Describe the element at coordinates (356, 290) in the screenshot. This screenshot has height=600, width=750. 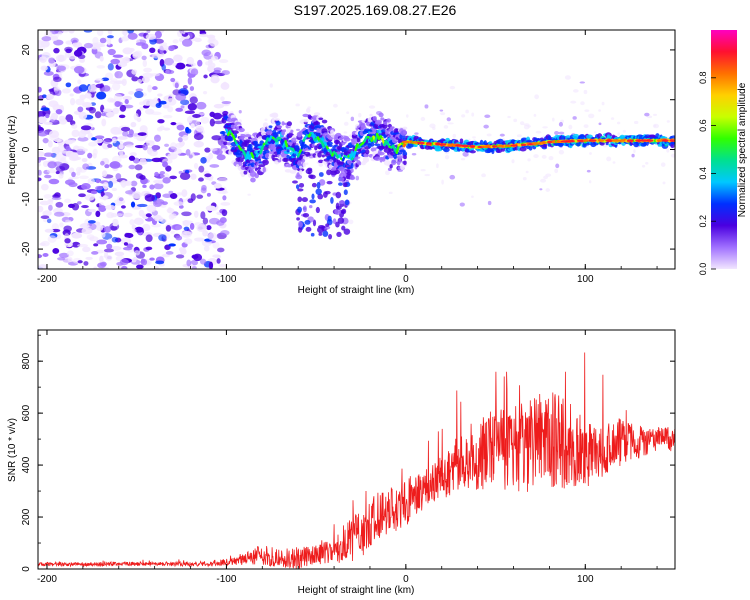
I see `heatmap-x-axis-label: Height of straight line (km)` at that location.